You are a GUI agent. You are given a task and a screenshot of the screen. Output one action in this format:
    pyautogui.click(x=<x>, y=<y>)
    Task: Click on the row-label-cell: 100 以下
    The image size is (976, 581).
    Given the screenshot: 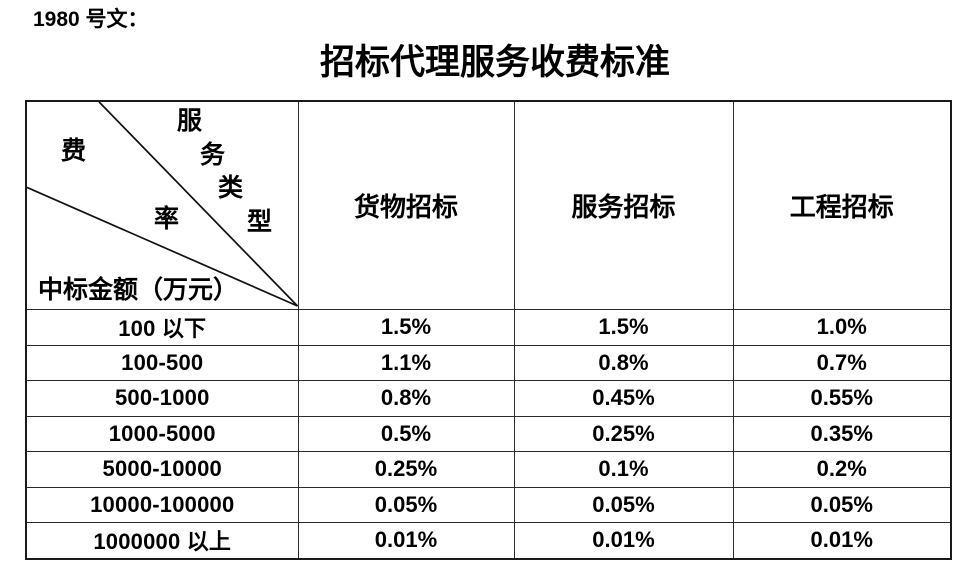 What is the action you would take?
    pyautogui.click(x=162, y=327)
    